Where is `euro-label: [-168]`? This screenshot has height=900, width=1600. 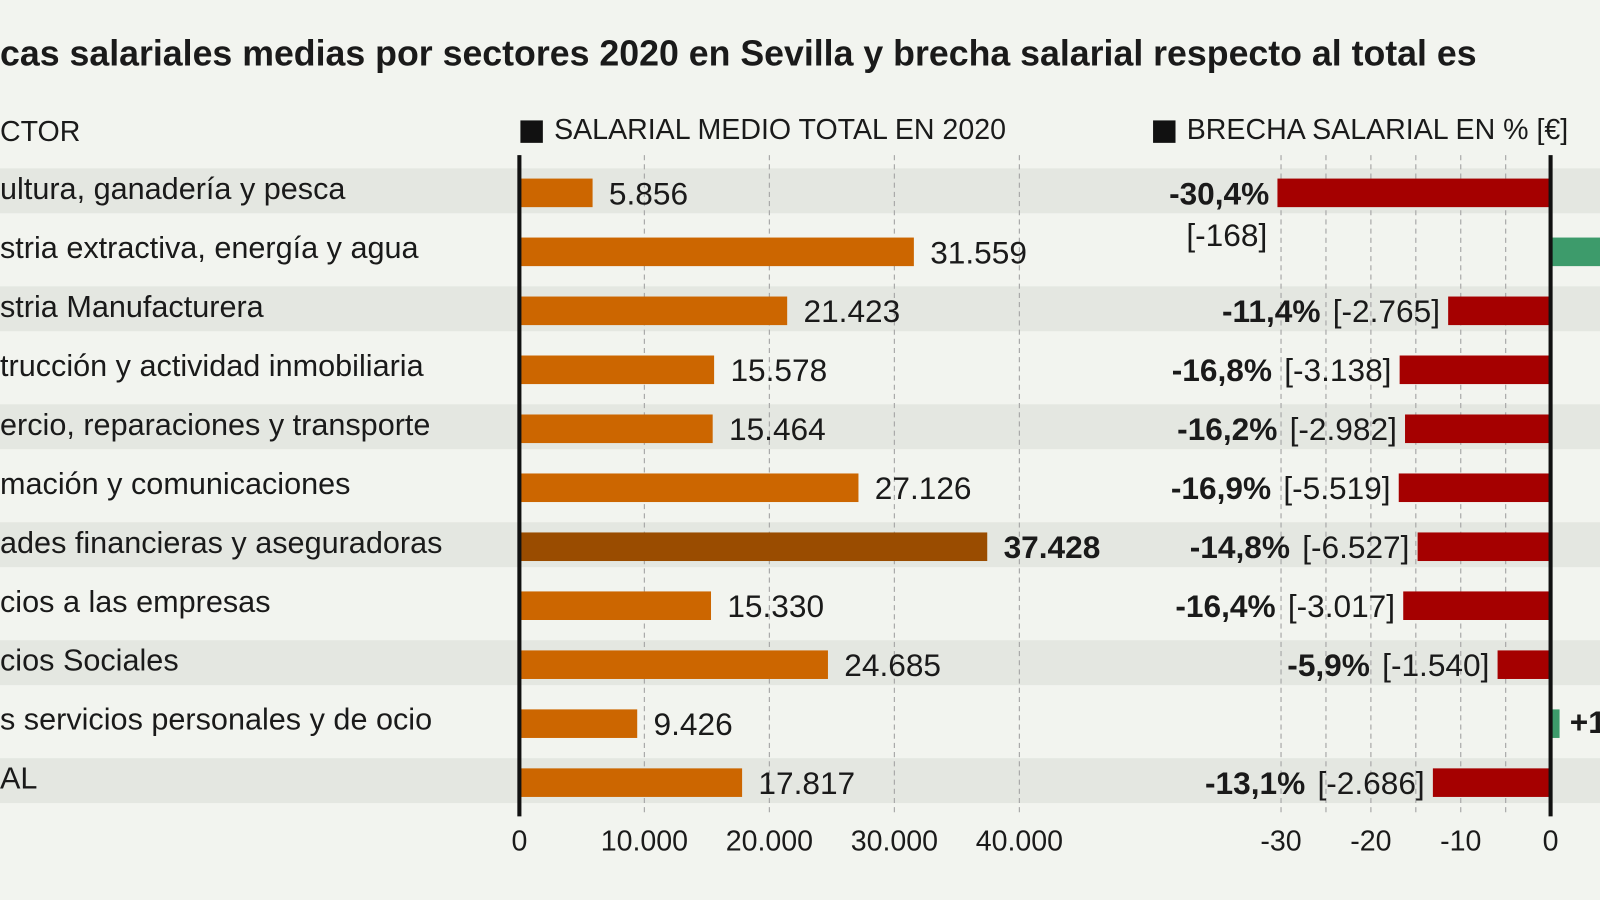 euro-label: [-168] is located at coordinates (1226, 235).